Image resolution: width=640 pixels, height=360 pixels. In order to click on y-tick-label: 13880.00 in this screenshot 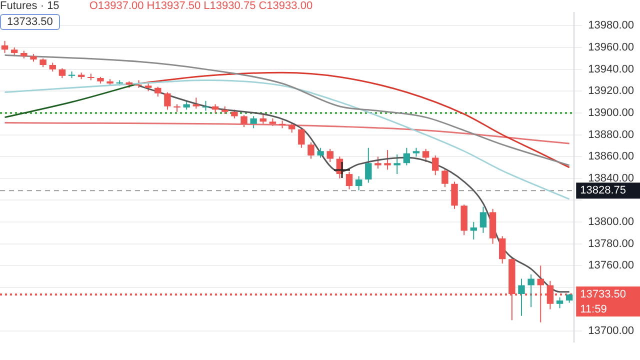, I will do `click(611, 134)`.